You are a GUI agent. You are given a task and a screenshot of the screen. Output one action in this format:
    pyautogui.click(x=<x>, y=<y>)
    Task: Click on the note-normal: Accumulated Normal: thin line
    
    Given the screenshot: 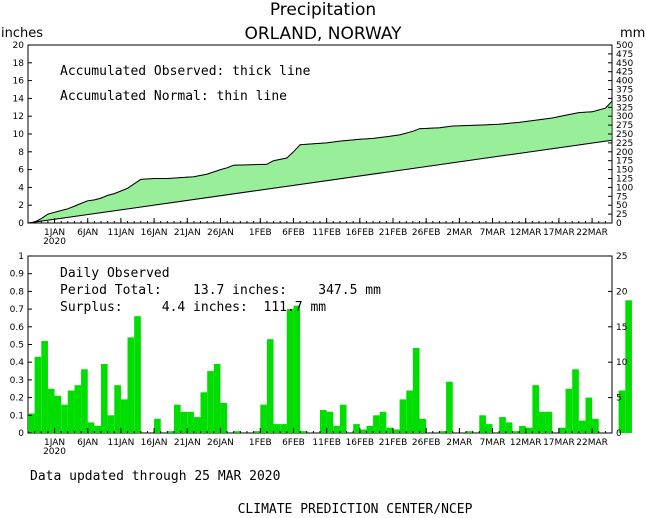 What is the action you would take?
    pyautogui.click(x=173, y=96)
    